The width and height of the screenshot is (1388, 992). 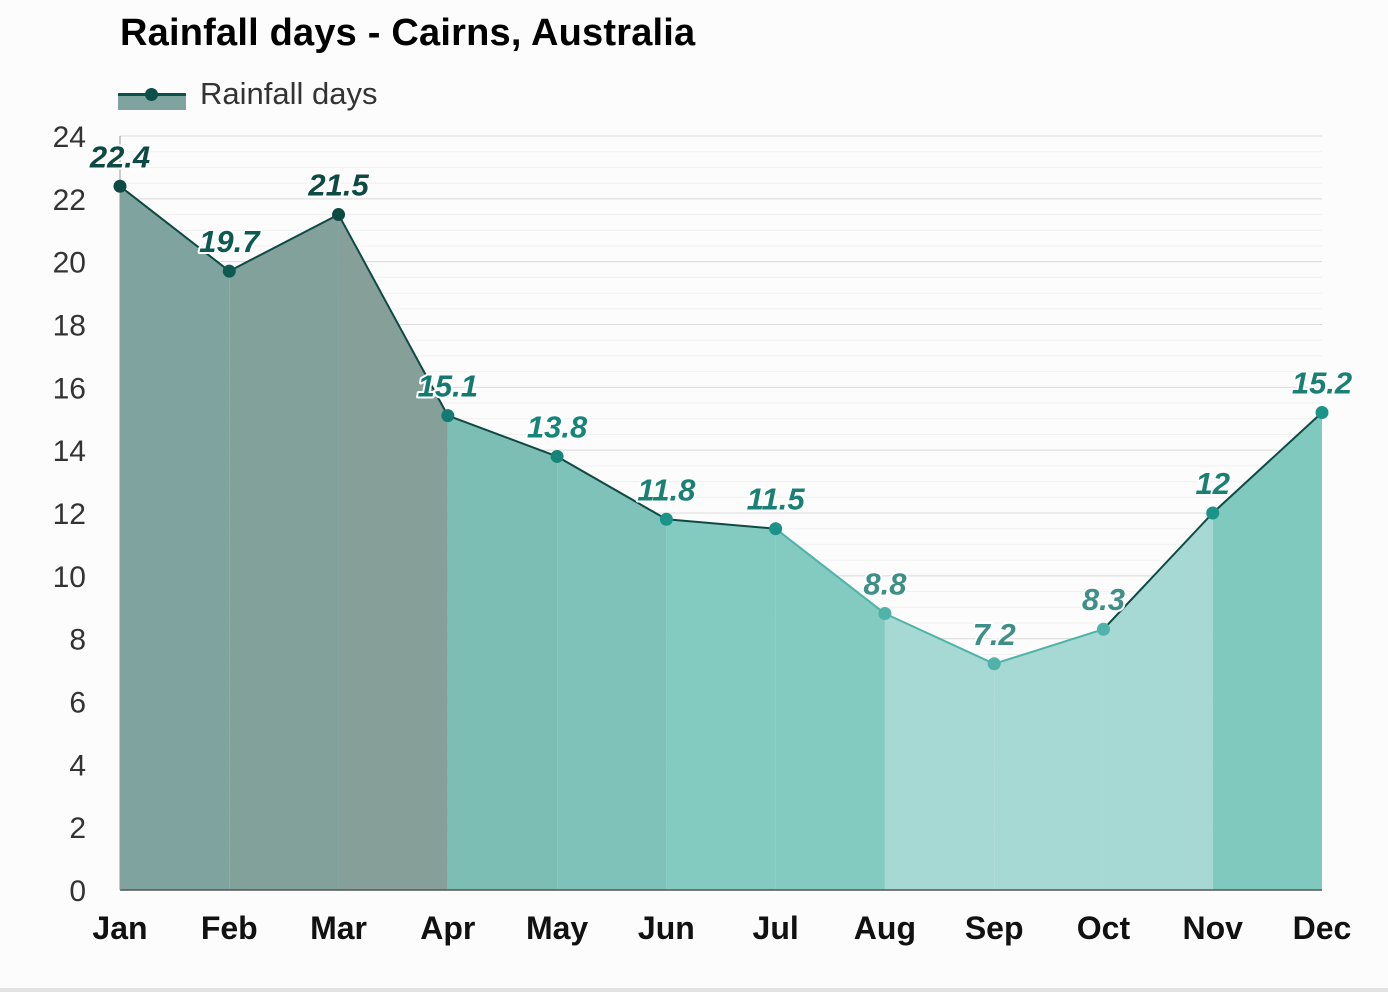 I want to click on bottom-rule, so click(x=694, y=990).